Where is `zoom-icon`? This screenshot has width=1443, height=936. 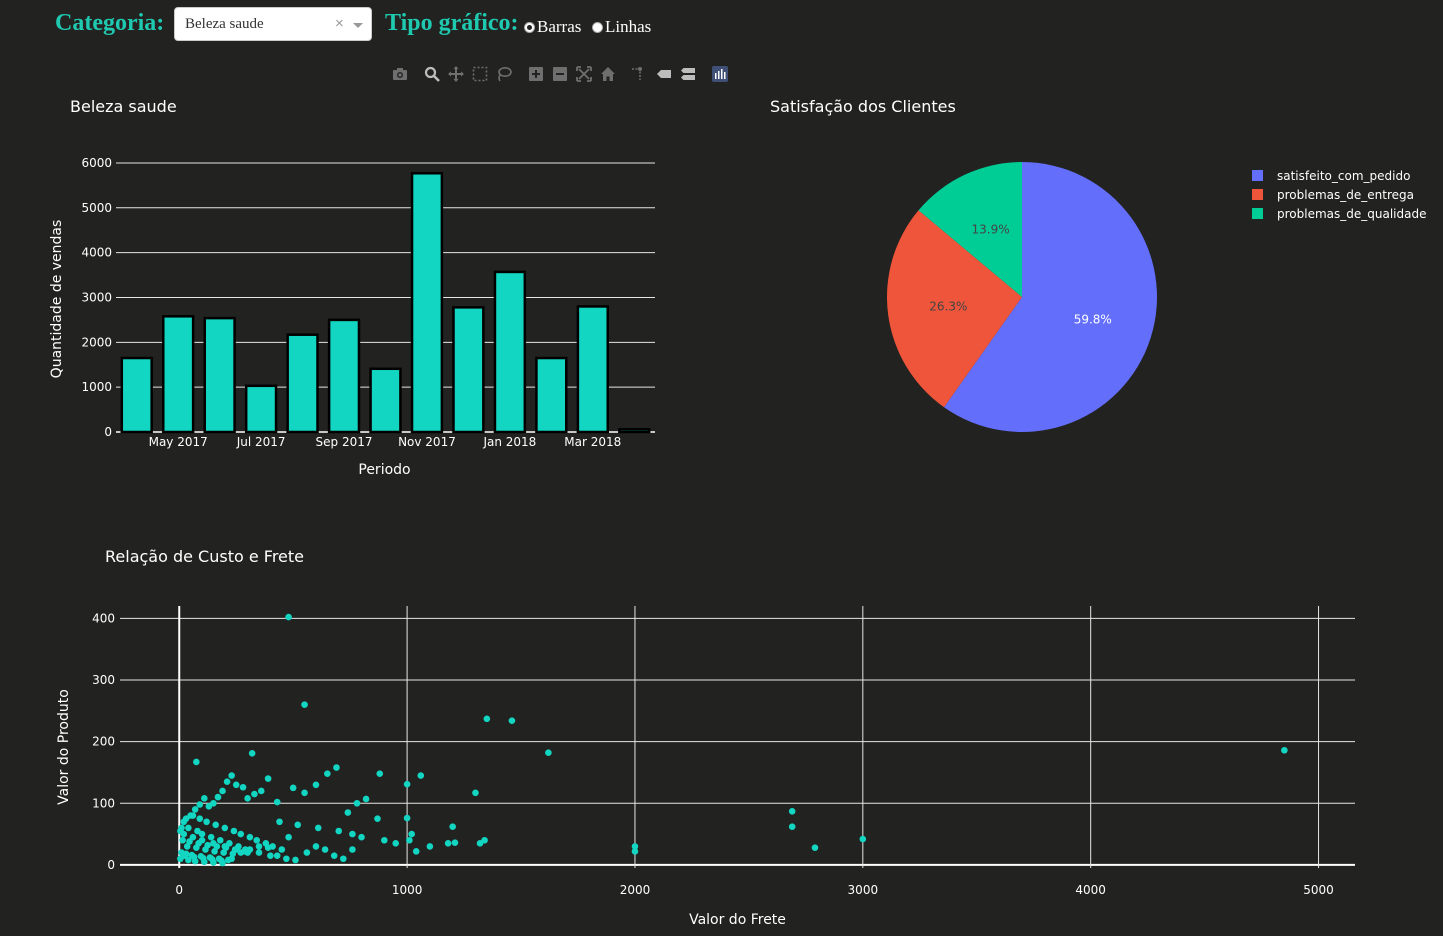
zoom-icon is located at coordinates (432, 74).